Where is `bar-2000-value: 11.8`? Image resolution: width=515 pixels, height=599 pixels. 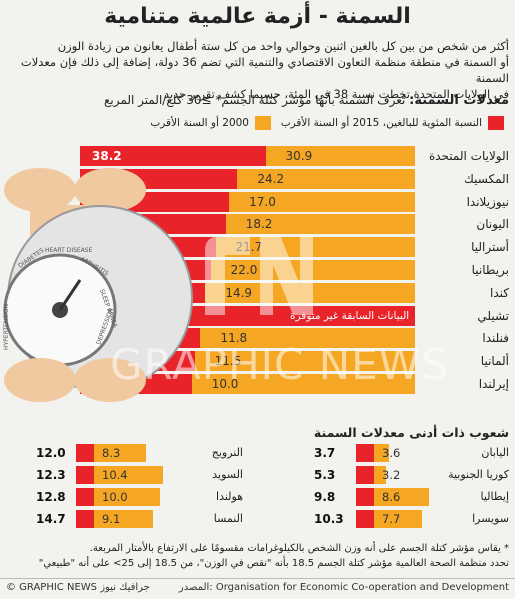
bar-2000-value: 11.8 is located at coordinates (234, 338).